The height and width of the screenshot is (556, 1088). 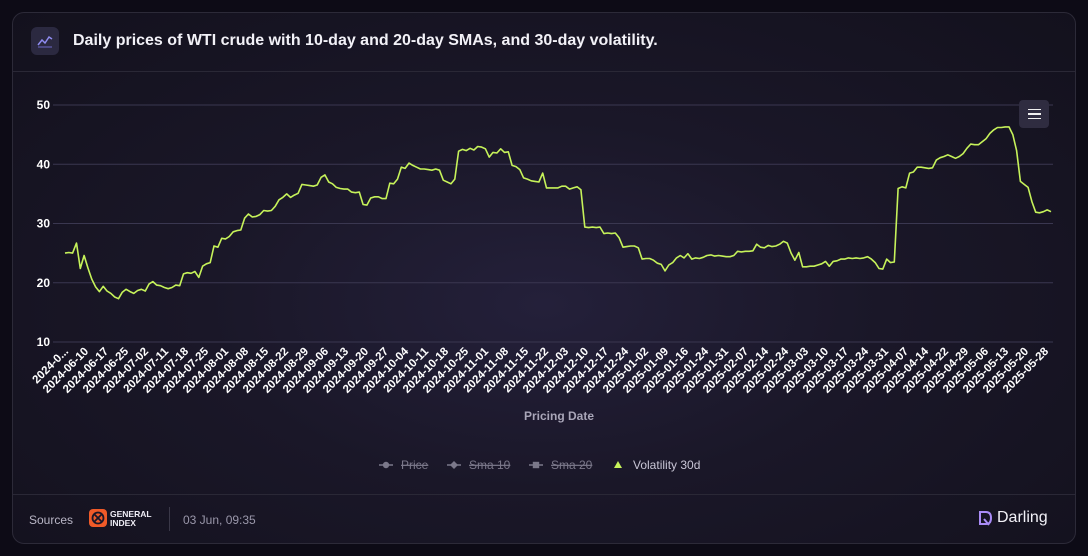 What do you see at coordinates (44, 283) in the screenshot?
I see `y-tick-label: 20` at bounding box center [44, 283].